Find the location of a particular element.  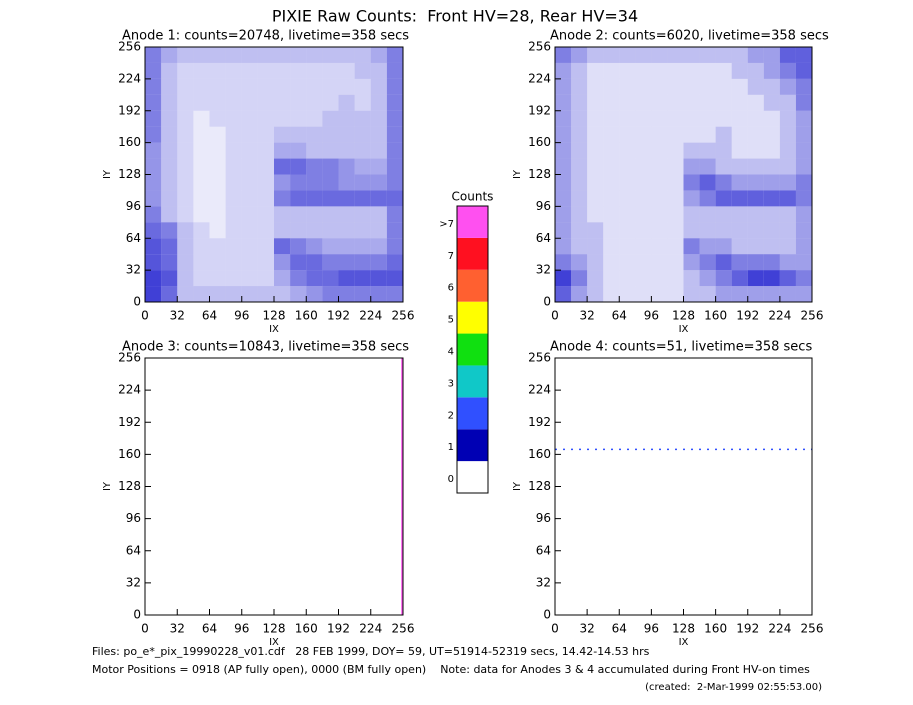

x-tick-label: 0 is located at coordinates (555, 316).